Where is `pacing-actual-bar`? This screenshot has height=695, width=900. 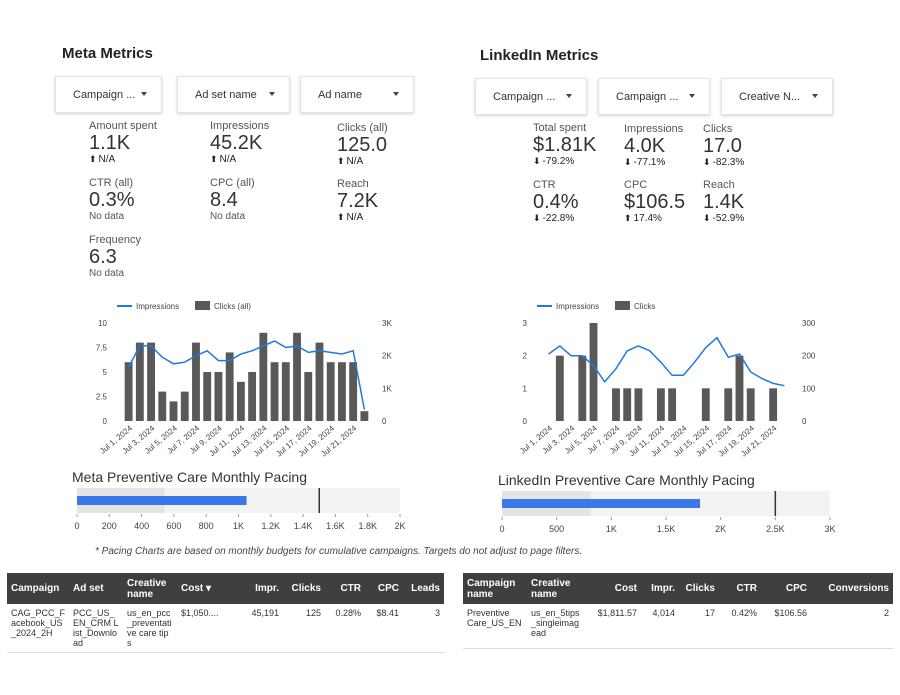 pacing-actual-bar is located at coordinates (162, 500).